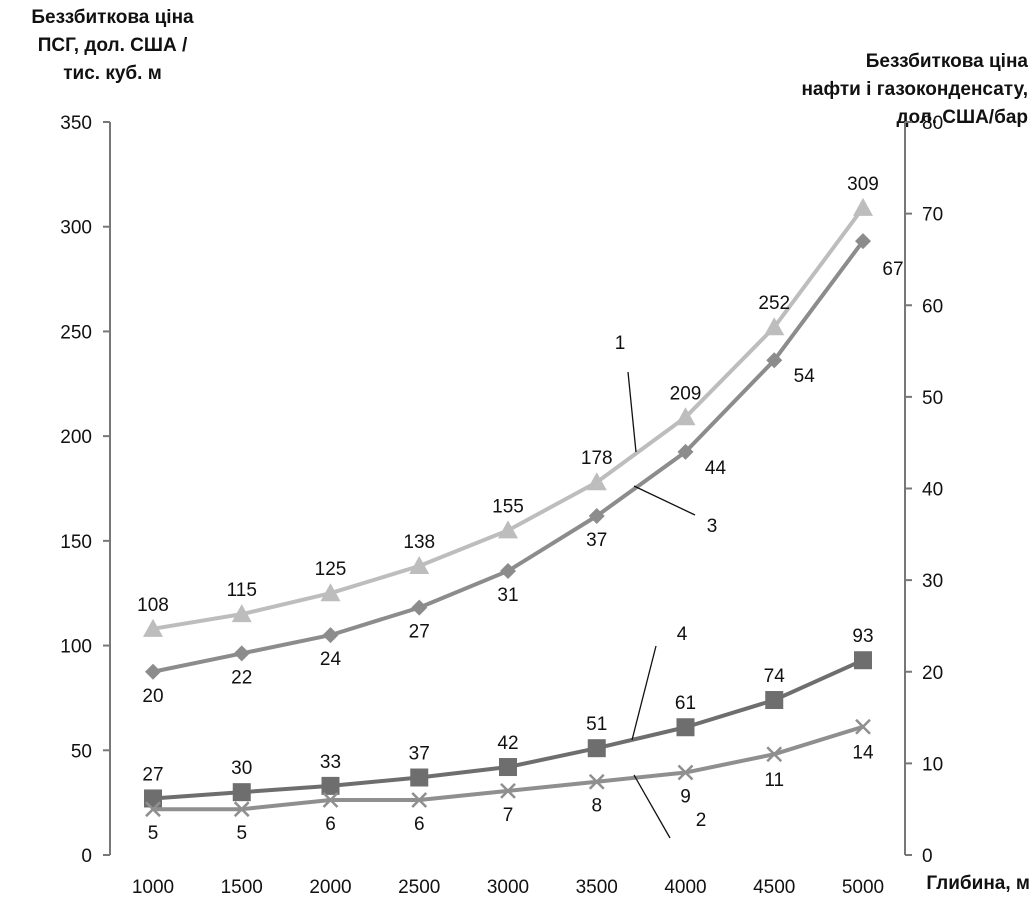 The image size is (1032, 901). Describe the element at coordinates (932, 306) in the screenshot. I see `right-y-tick-label: 60` at that location.